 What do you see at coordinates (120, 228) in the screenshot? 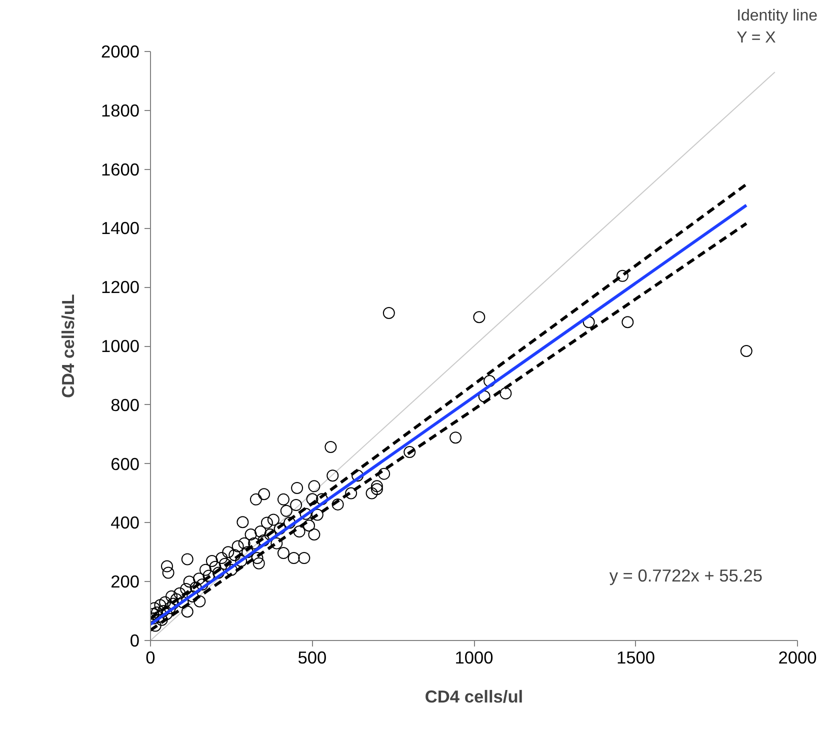
I see `y-tick-label: 1400` at bounding box center [120, 228].